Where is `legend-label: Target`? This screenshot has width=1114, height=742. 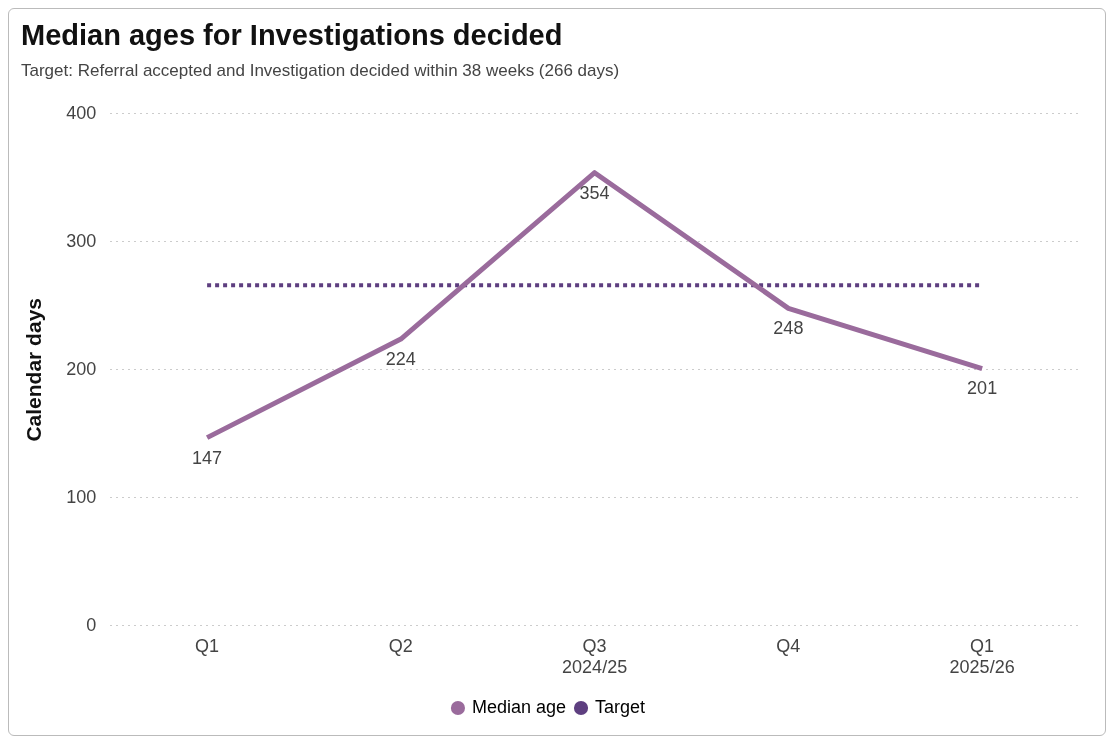 legend-label: Target is located at coordinates (620, 706).